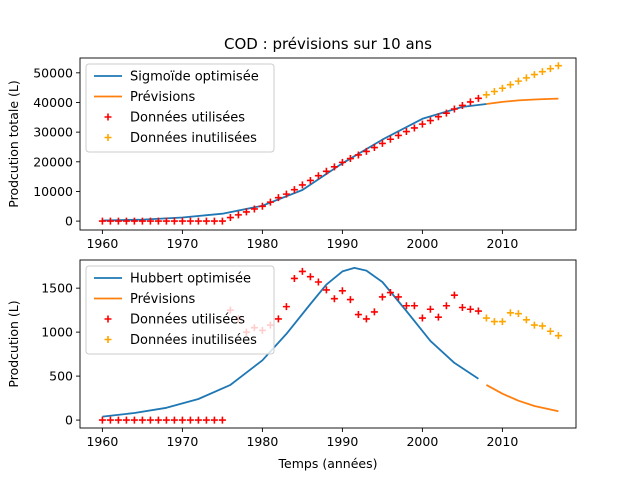 This screenshot has height=480, width=640. Describe the element at coordinates (57, 332) in the screenshot. I see `y-tick-label: 1000` at that location.